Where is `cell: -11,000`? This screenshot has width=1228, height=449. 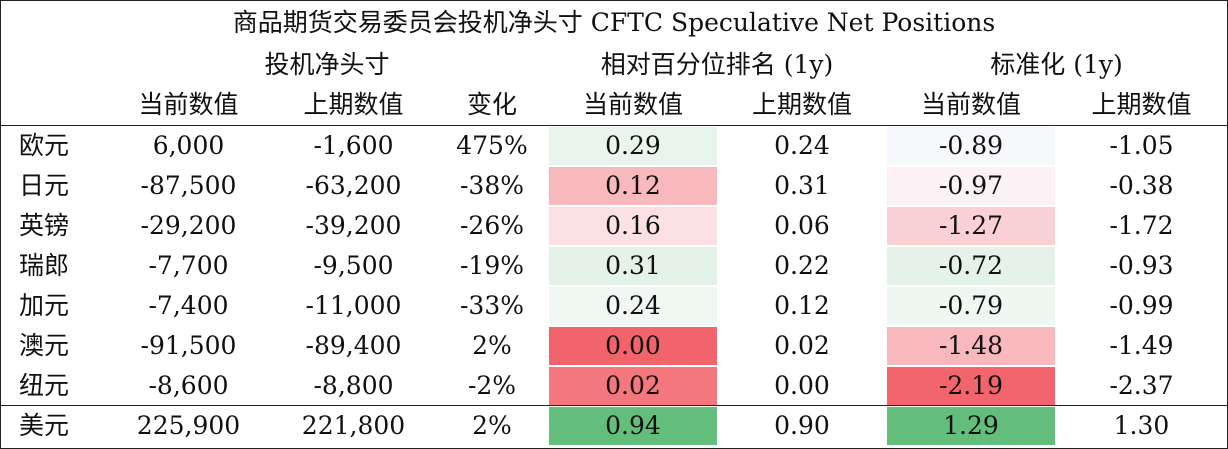 cell: -11,000 is located at coordinates (353, 305).